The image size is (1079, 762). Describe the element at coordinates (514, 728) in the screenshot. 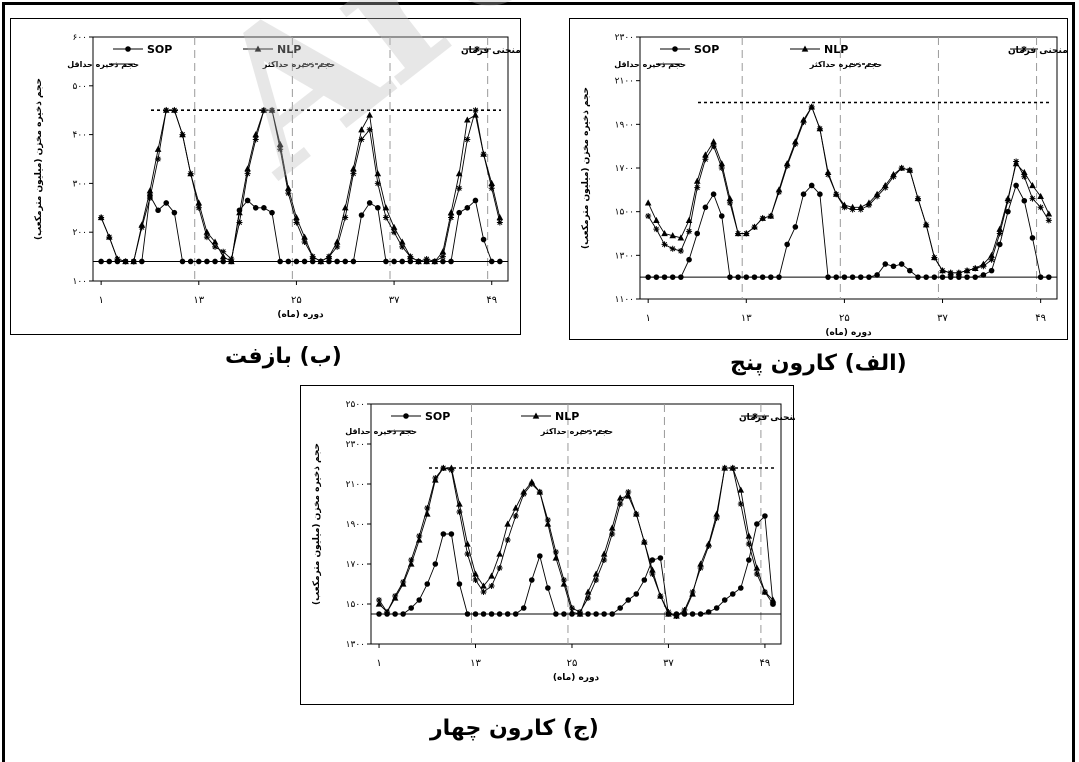

I see `caption-karun4: (ج) کارون چهار` at that location.